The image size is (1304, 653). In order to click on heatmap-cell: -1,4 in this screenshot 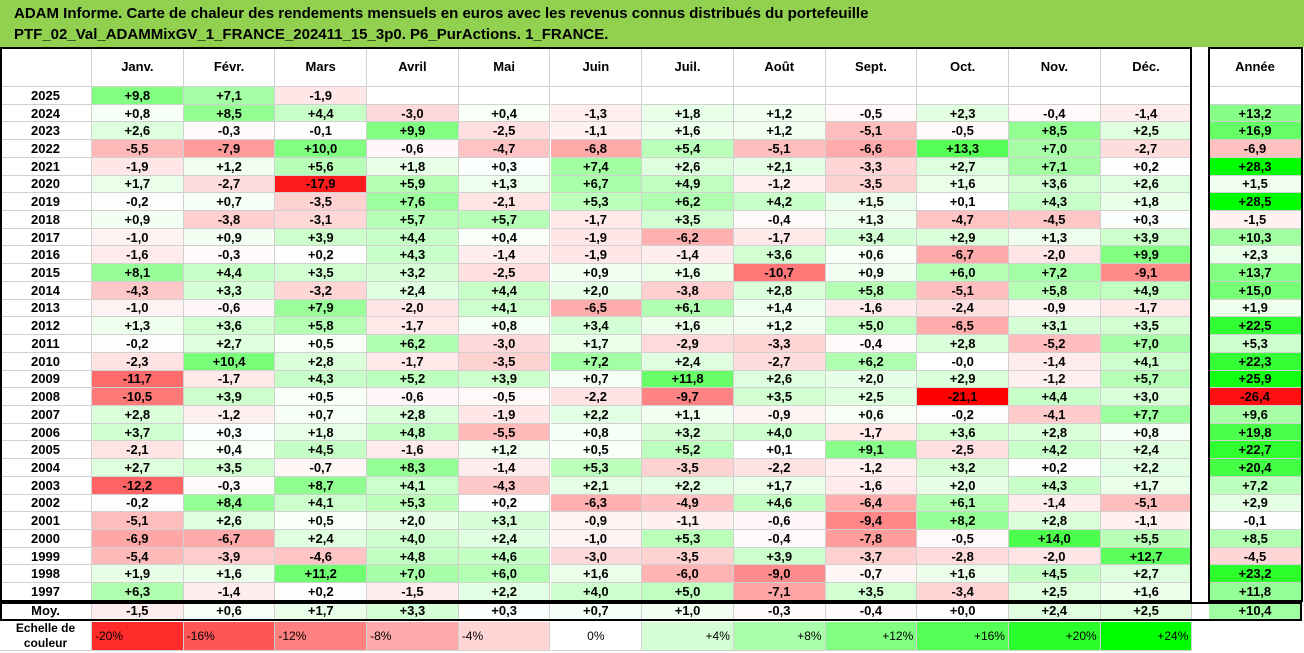, I will do `click(1055, 503)`.